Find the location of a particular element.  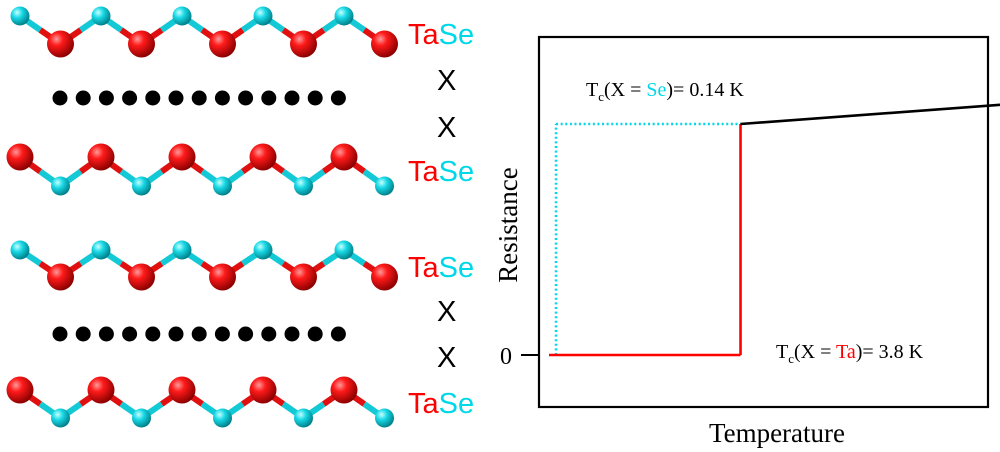

spacer-label-2: X is located at coordinates (446, 128).